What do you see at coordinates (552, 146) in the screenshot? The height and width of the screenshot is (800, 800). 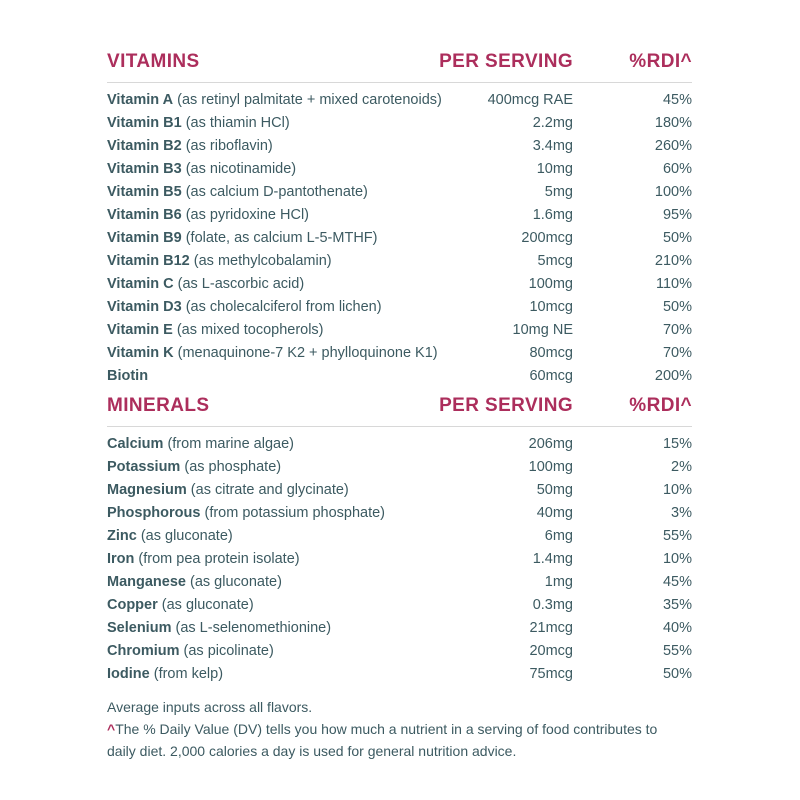 I see `nutrient-amount: 3.4mg` at bounding box center [552, 146].